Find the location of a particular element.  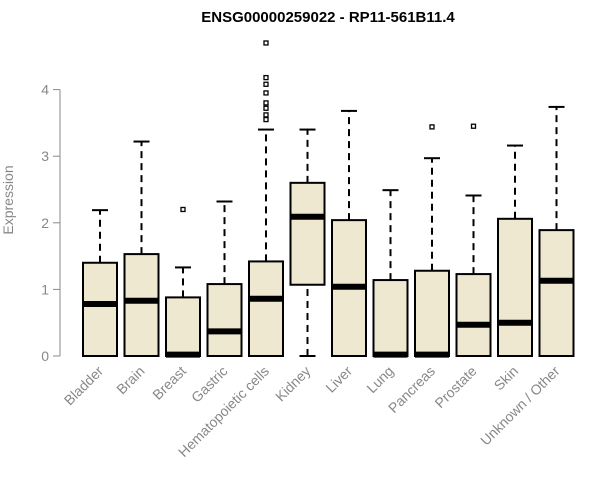

x-tick-label: Lung is located at coordinates (379, 379).